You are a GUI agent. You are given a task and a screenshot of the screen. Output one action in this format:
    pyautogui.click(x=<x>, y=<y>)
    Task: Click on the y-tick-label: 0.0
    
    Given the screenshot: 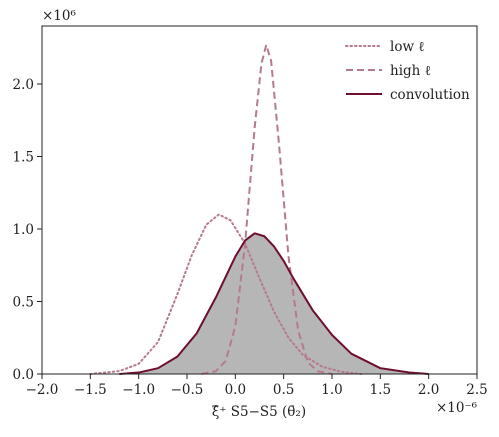 What is the action you would take?
    pyautogui.click(x=23, y=375)
    